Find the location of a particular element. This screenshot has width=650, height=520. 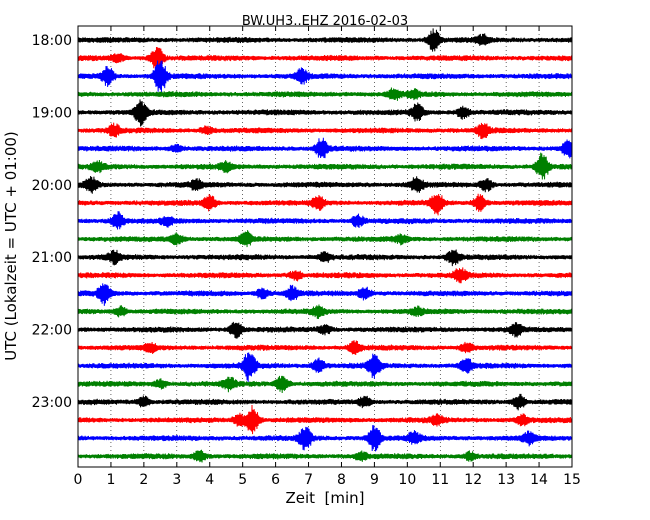

x-tick-label: 4 is located at coordinates (209, 480).